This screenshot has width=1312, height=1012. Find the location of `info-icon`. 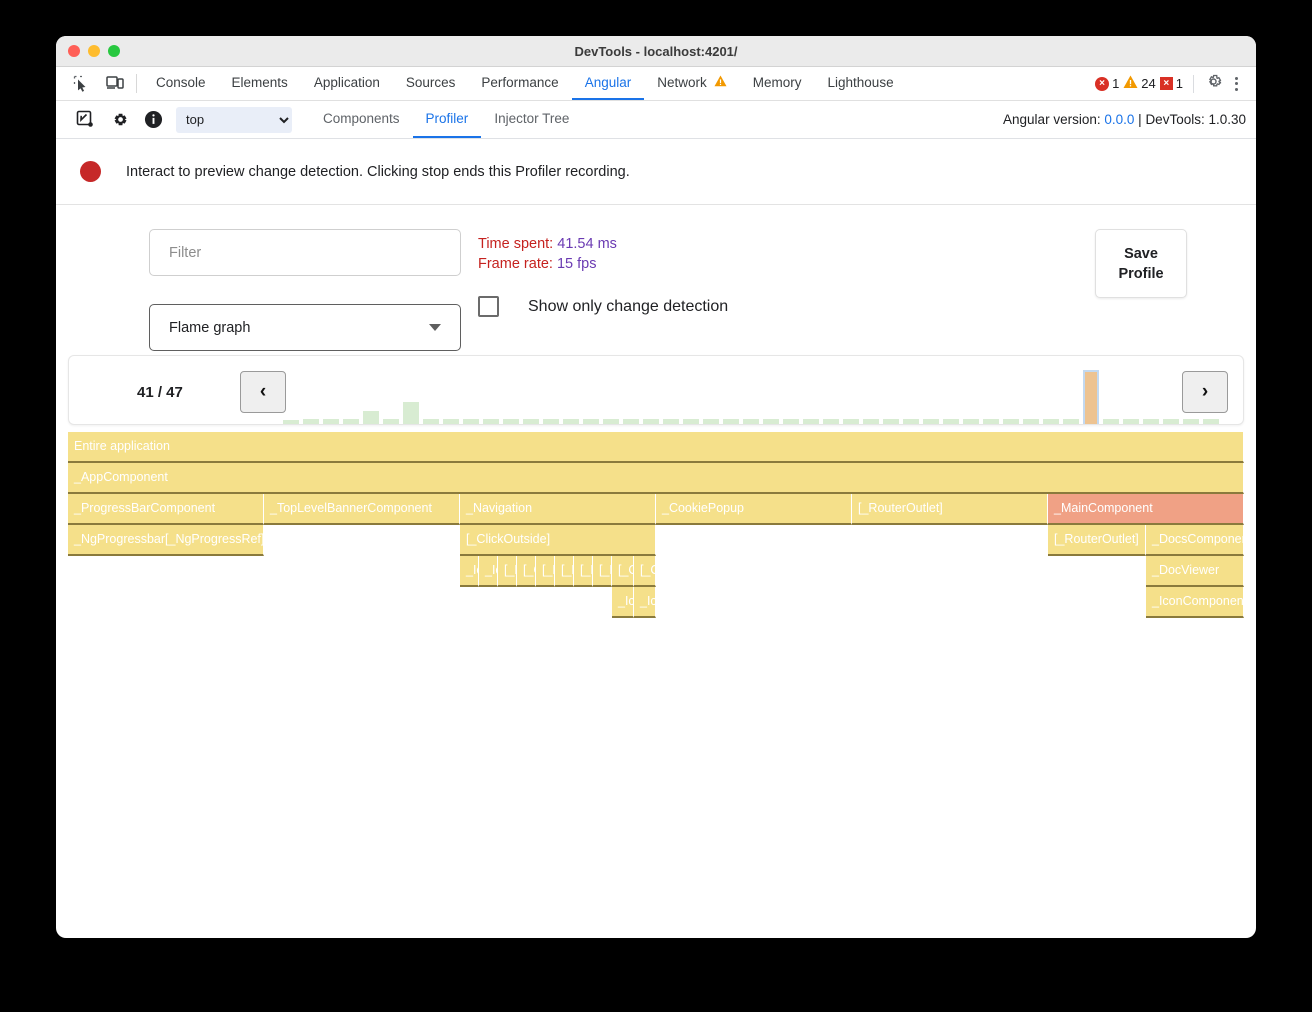

info-icon is located at coordinates (153, 119).